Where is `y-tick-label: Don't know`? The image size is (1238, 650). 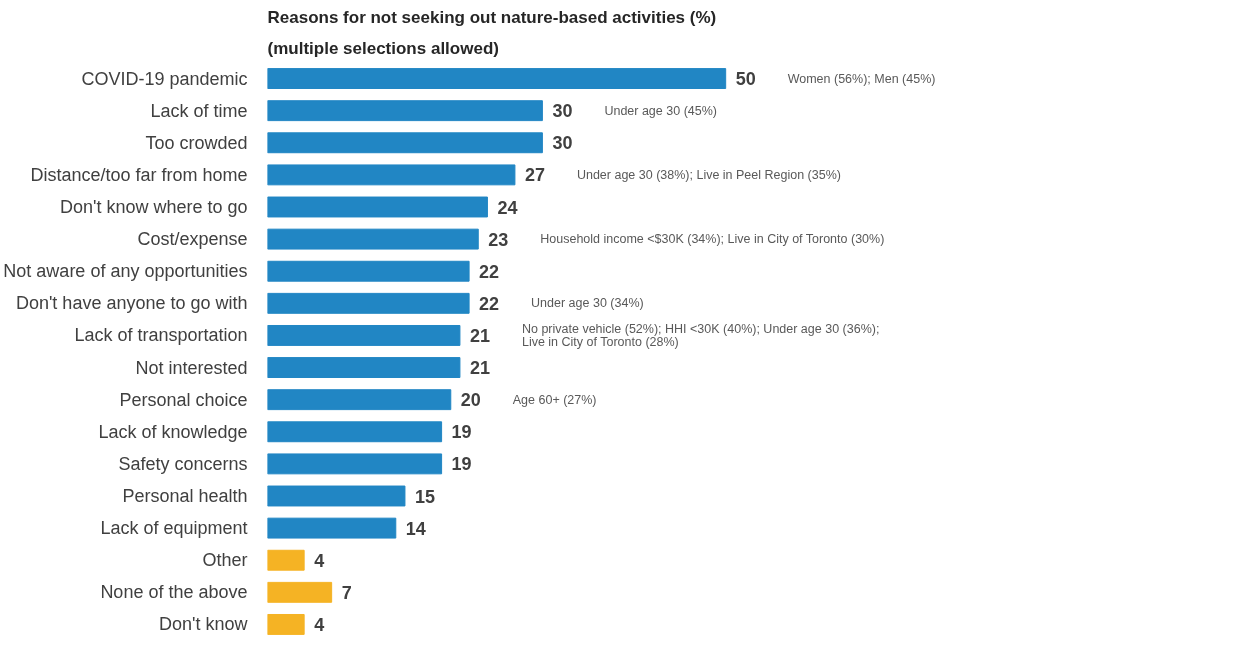
y-tick-label: Don't know is located at coordinates (204, 624).